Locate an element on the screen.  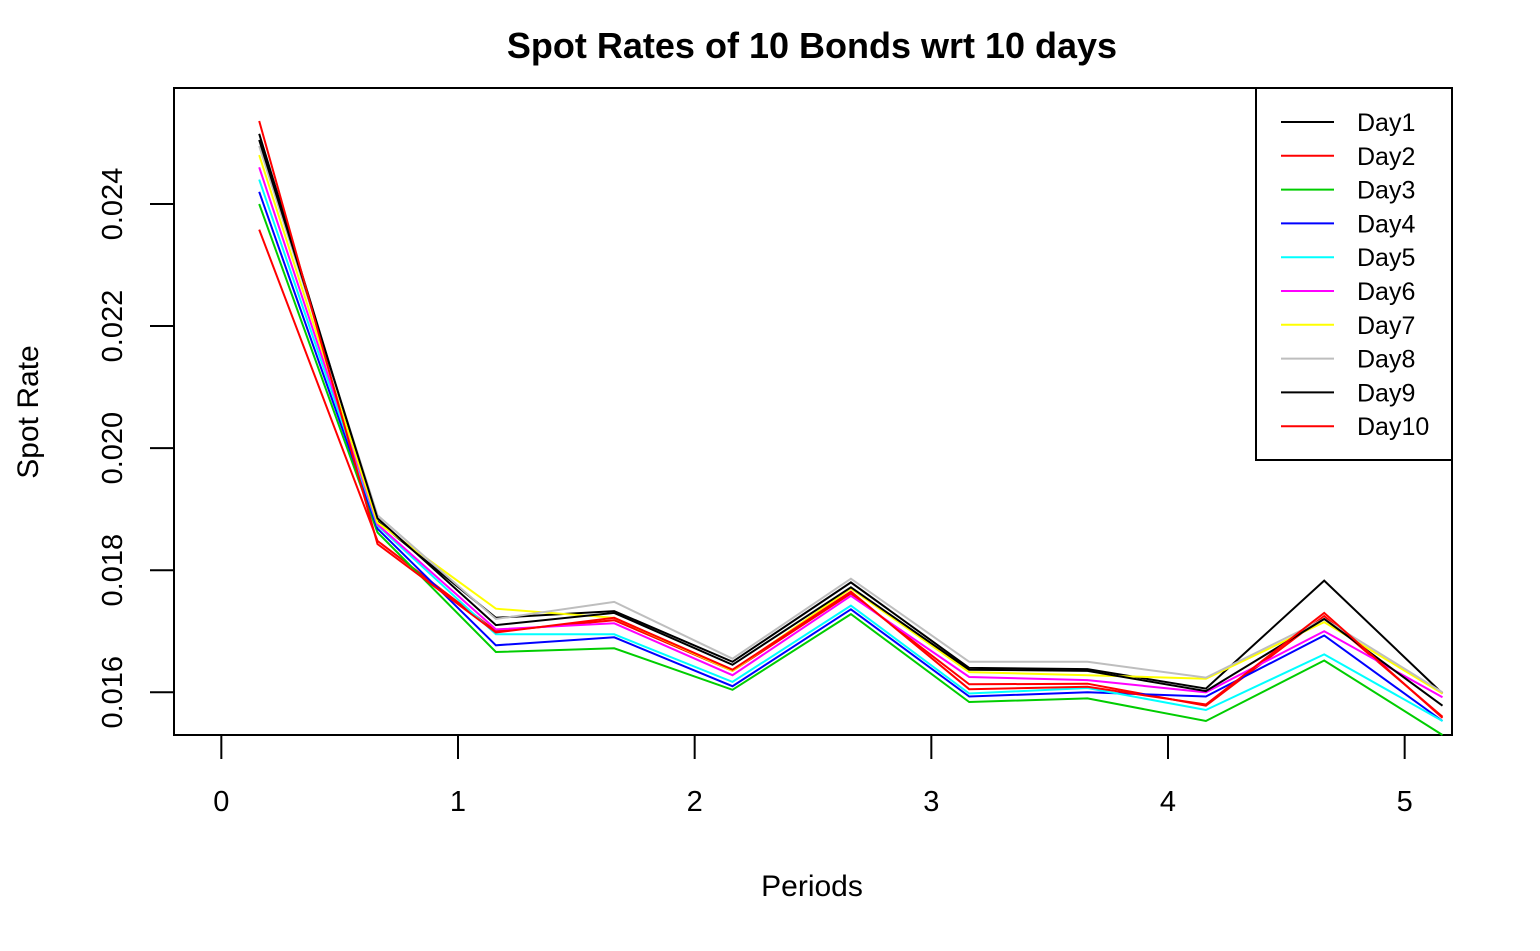
x-tick-label: 5 is located at coordinates (1405, 802).